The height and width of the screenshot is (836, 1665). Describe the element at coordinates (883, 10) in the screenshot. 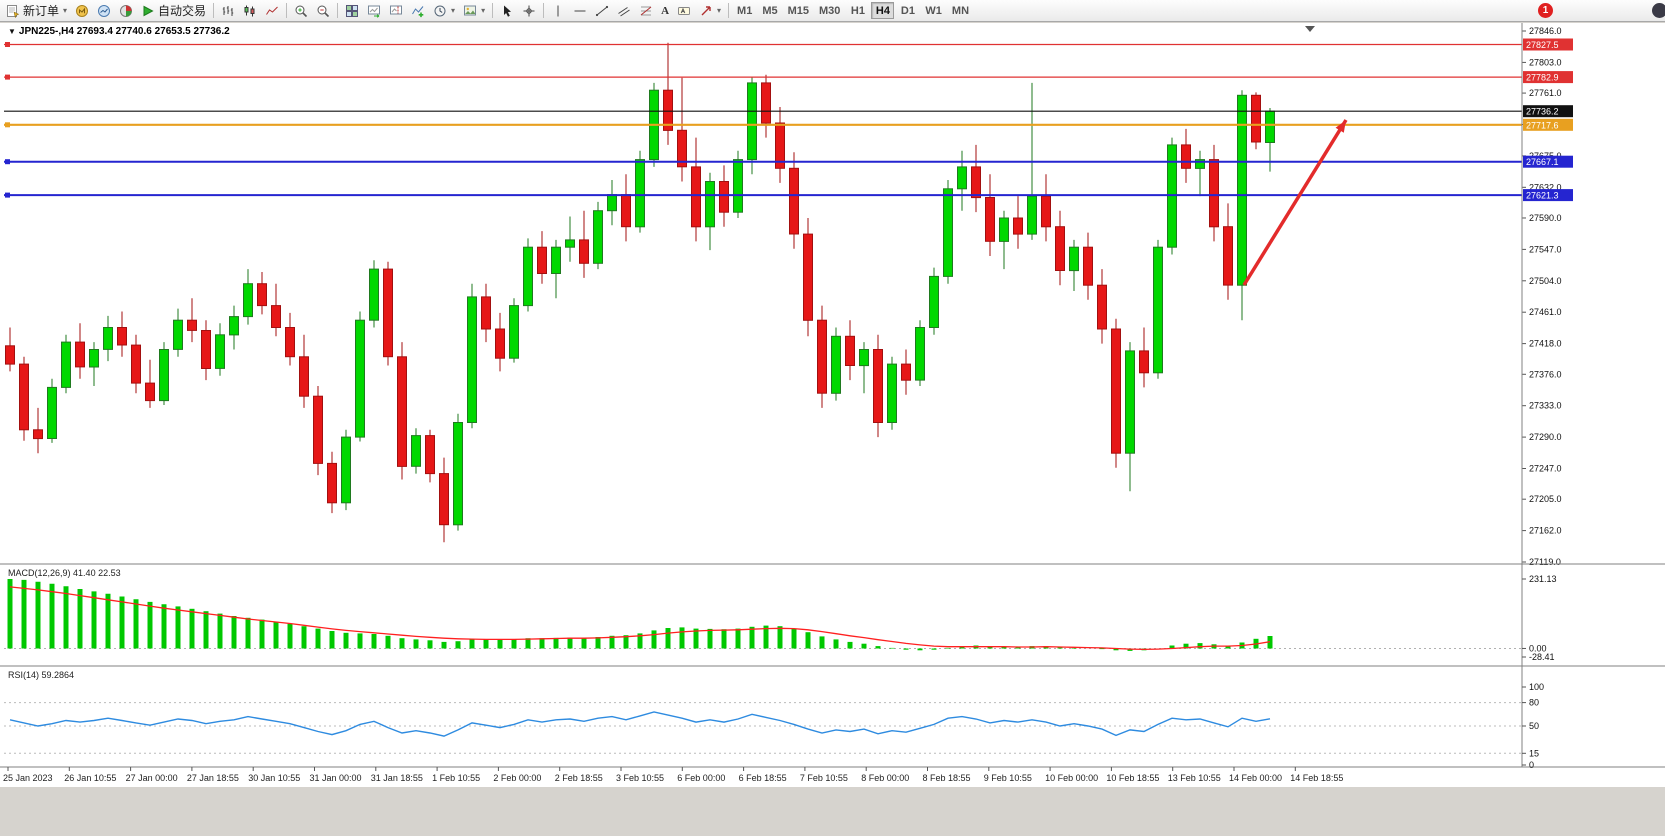

I see `timeframe-button-h4: H4` at that location.